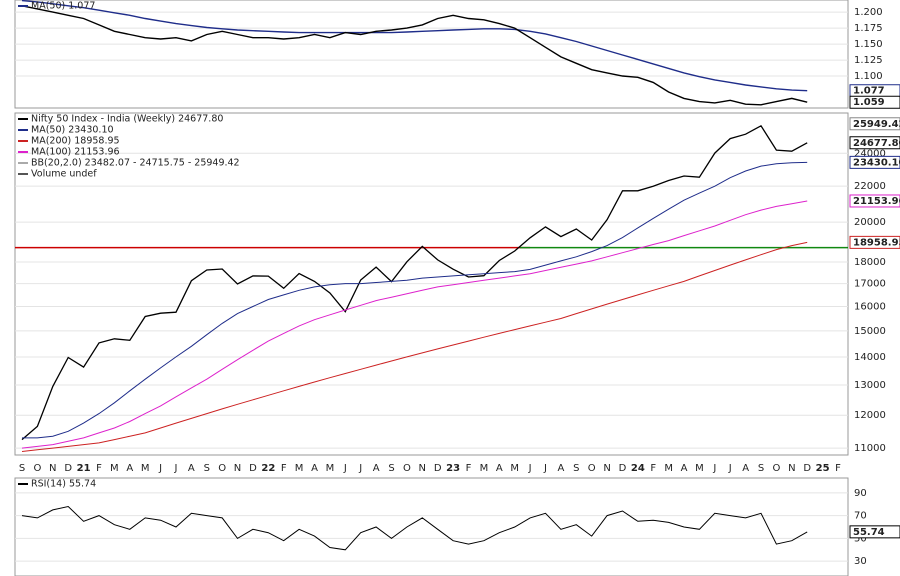 This screenshot has width=900, height=576. Describe the element at coordinates (869, 102) in the screenshot. I see `value-tag-label: 1.059` at that location.